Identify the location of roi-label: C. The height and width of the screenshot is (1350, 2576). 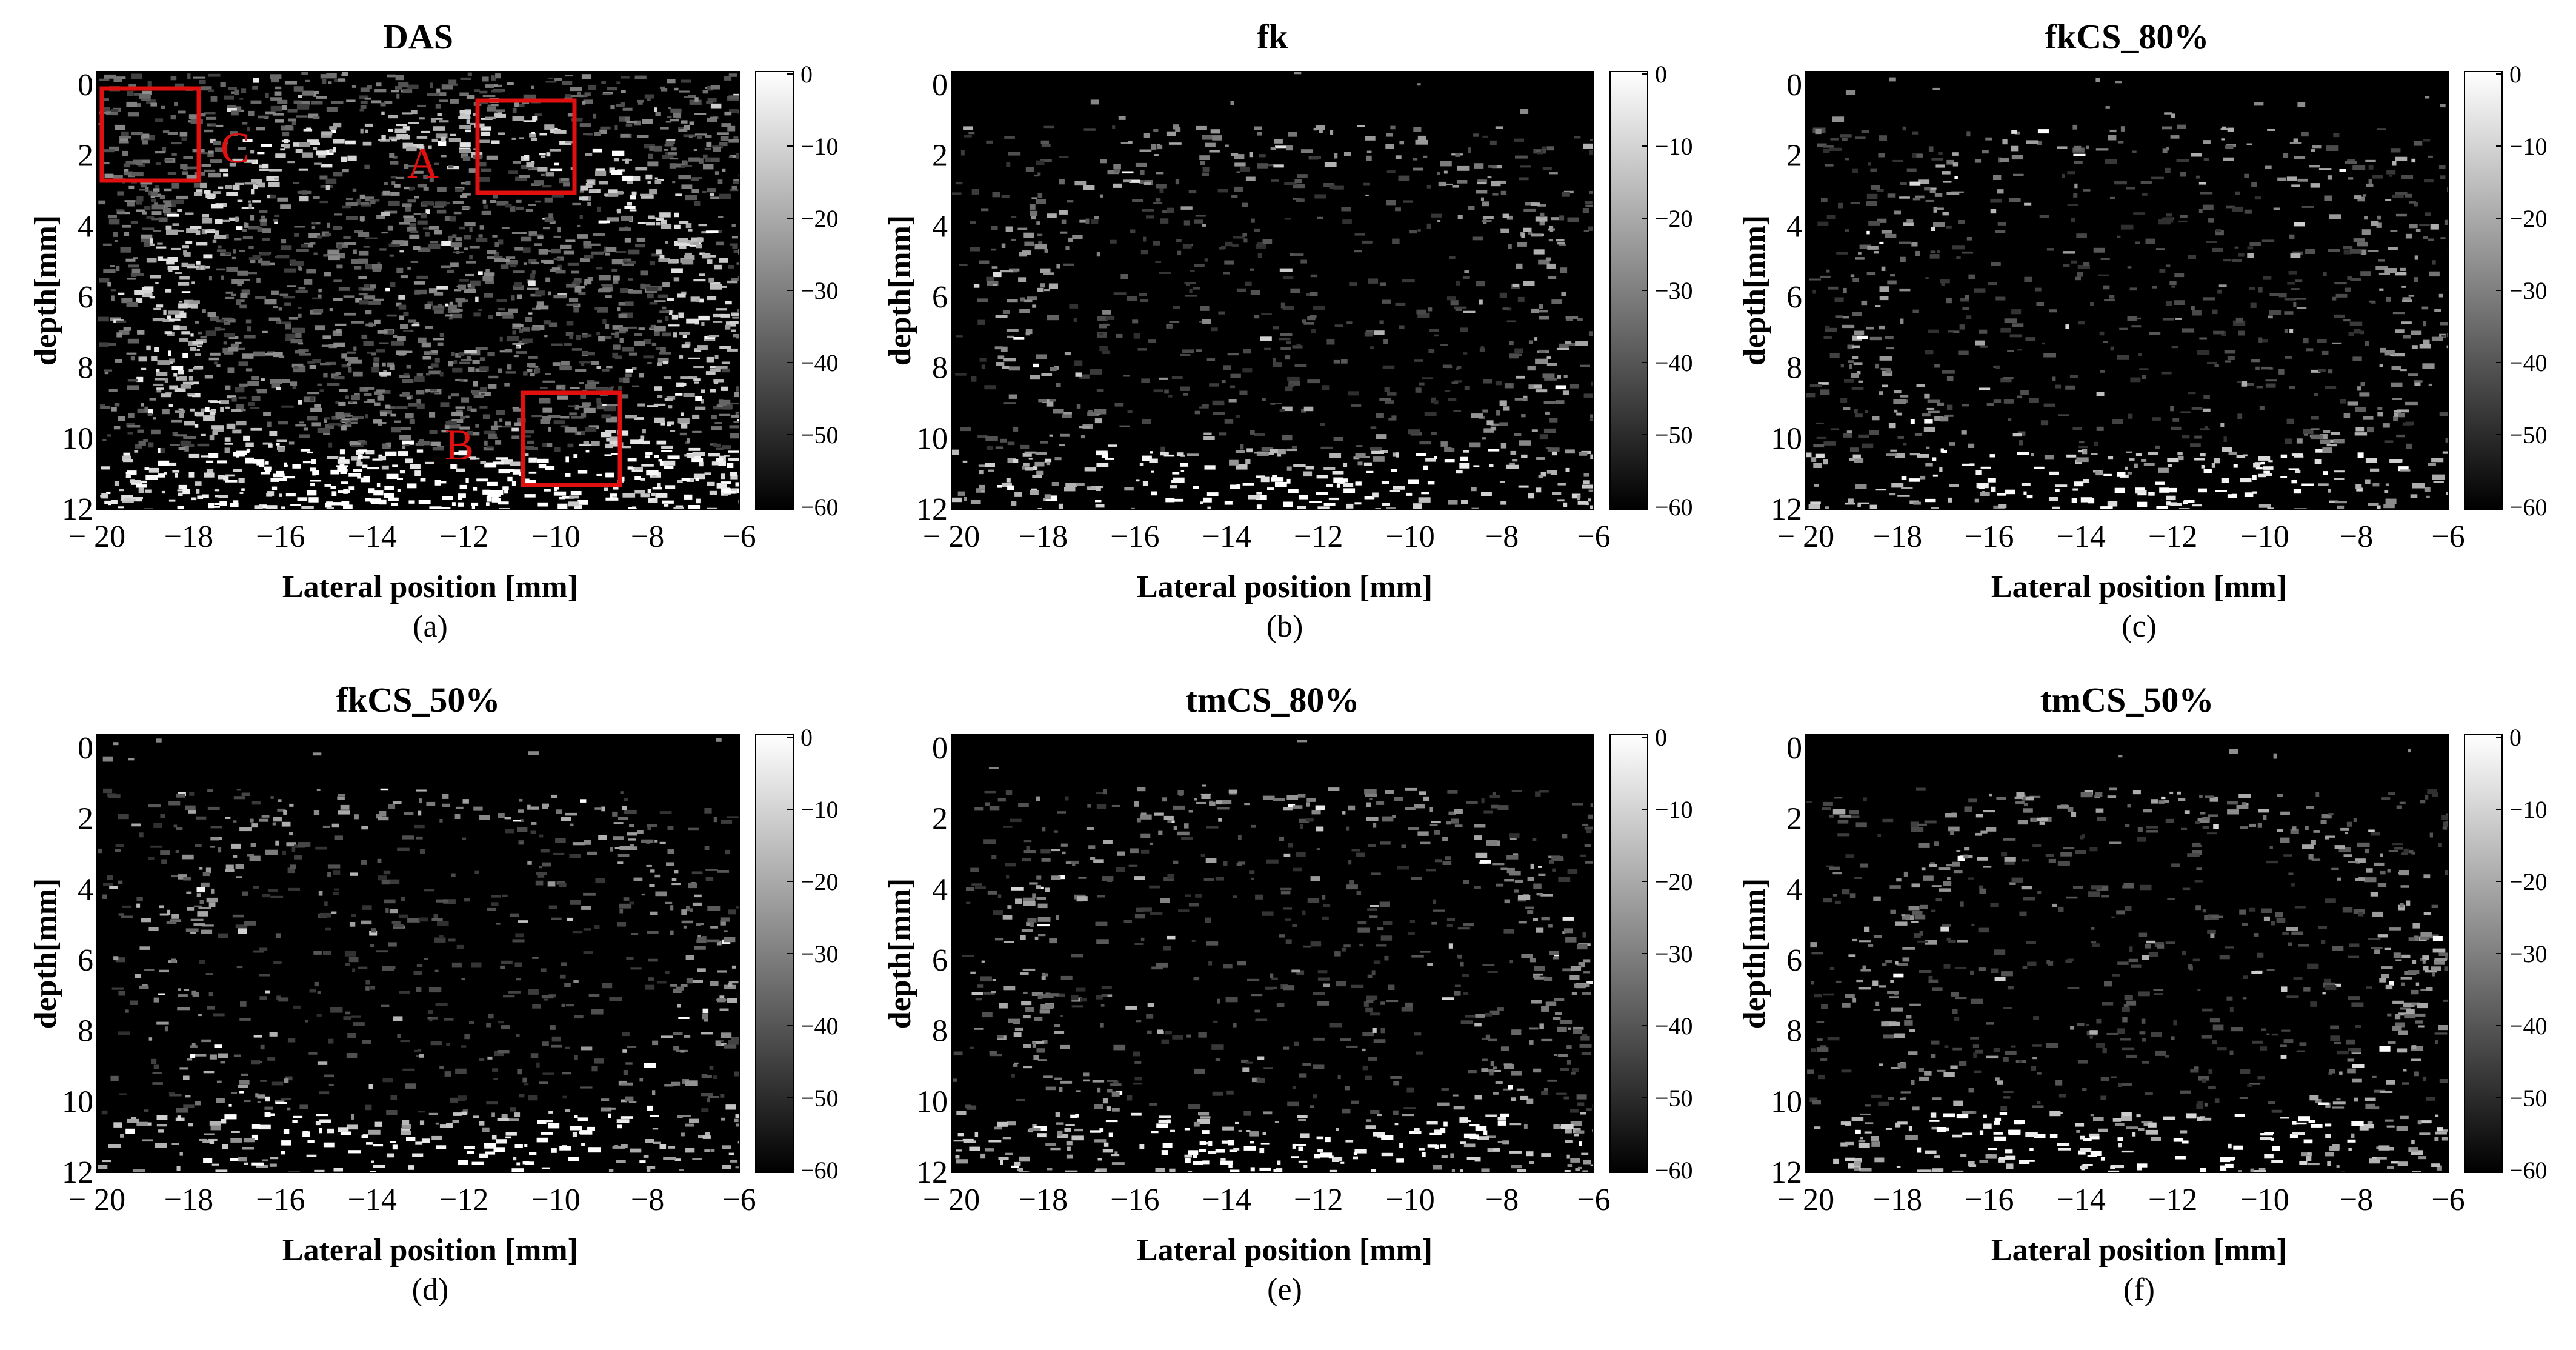
(235, 148).